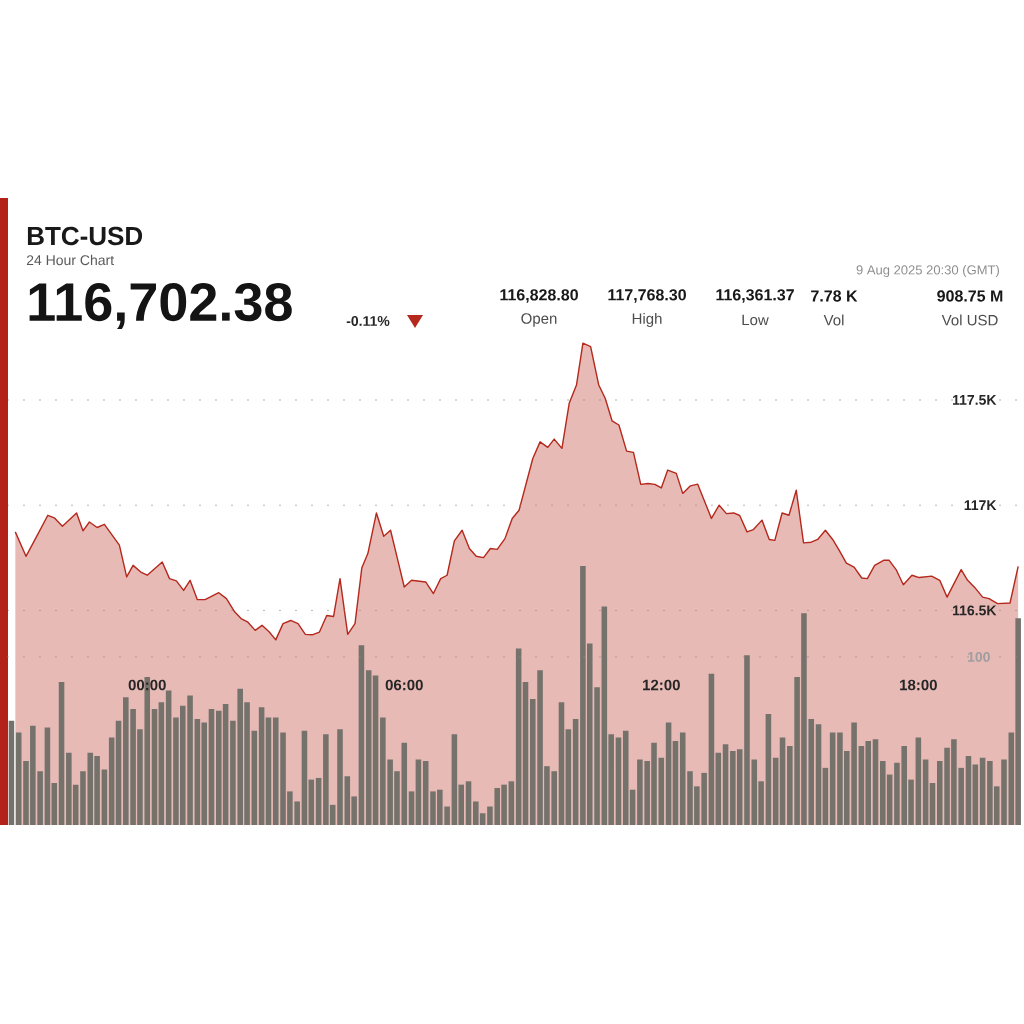  I want to click on y2-tick-label: 100, so click(979, 656).